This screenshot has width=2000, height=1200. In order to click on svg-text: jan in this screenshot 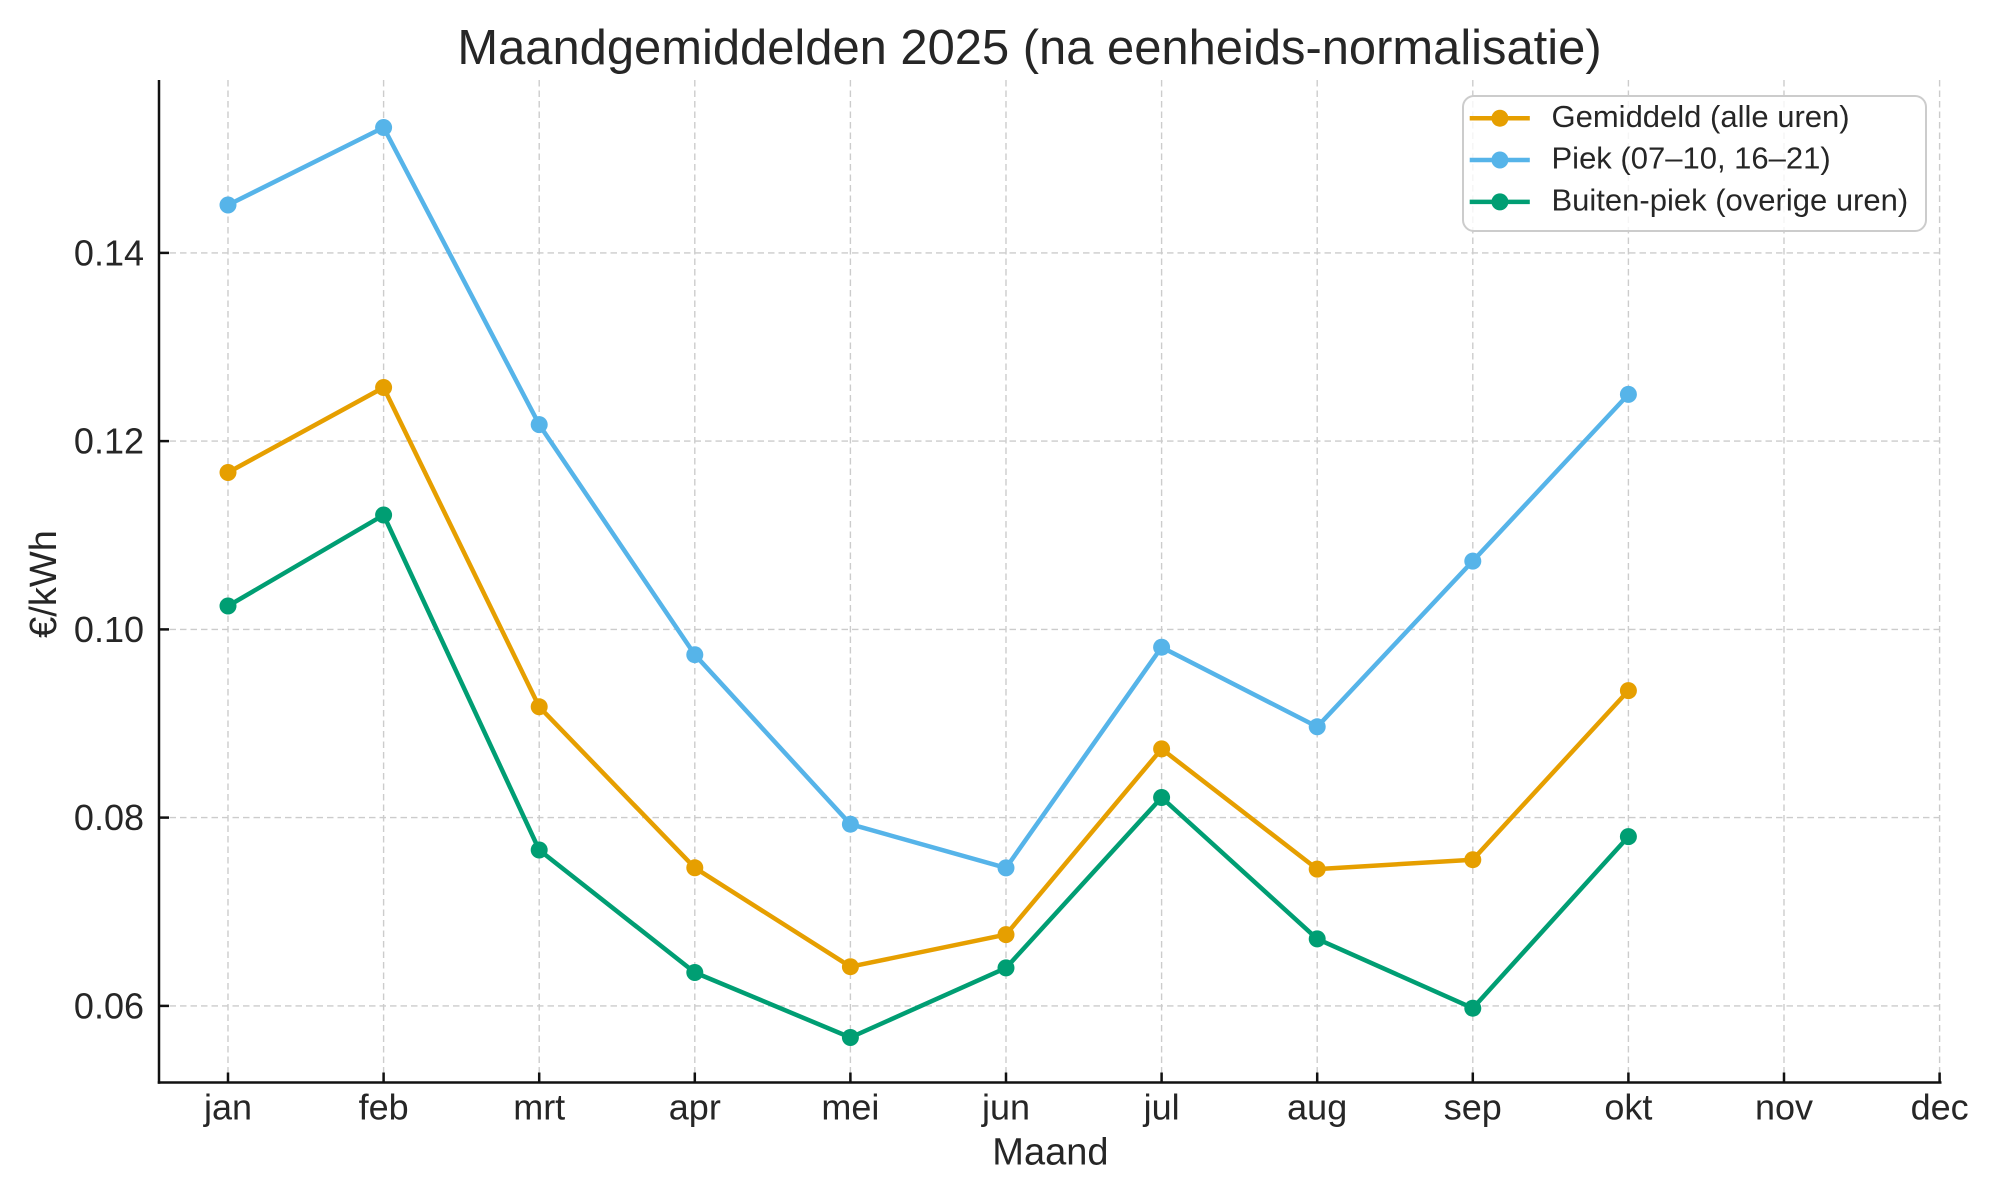, I will do `click(227, 1106)`.